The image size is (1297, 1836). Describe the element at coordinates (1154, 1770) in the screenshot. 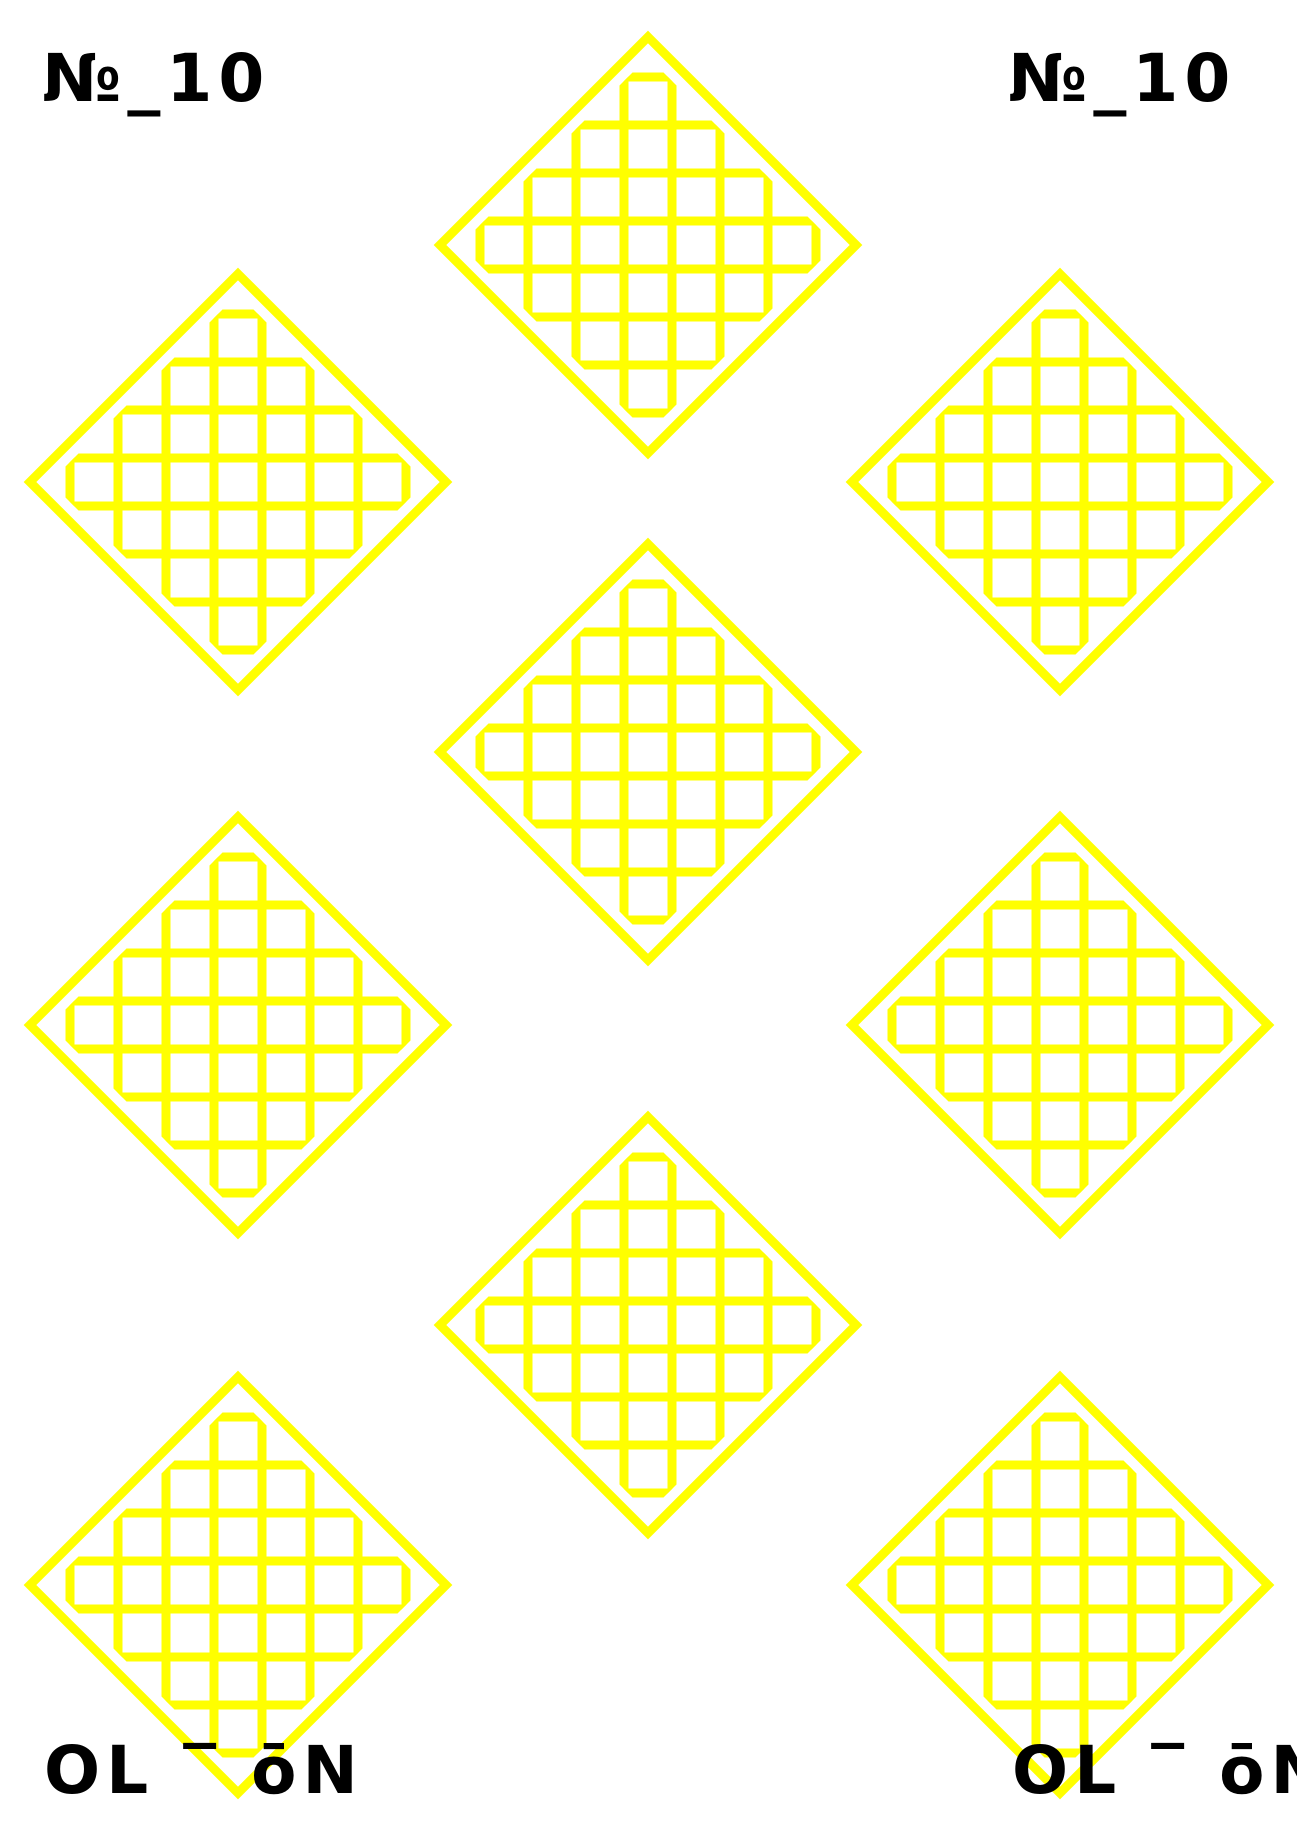

I see `brand-mark-bottom-right: OL ‾ ōN` at that location.